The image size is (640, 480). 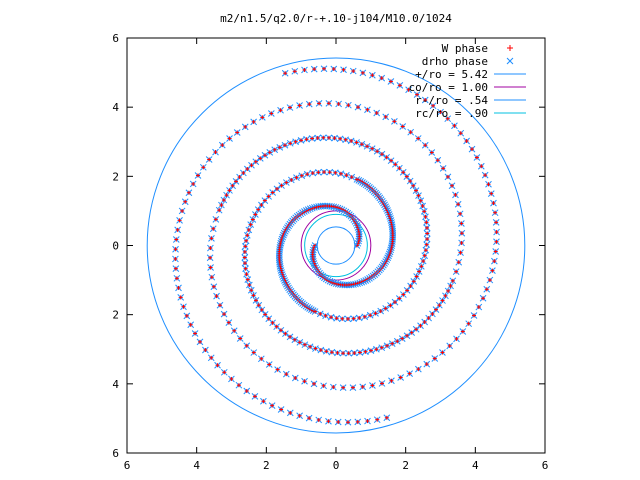 What do you see at coordinates (115, 107) in the screenshot?
I see `y-tick-label: 4` at bounding box center [115, 107].